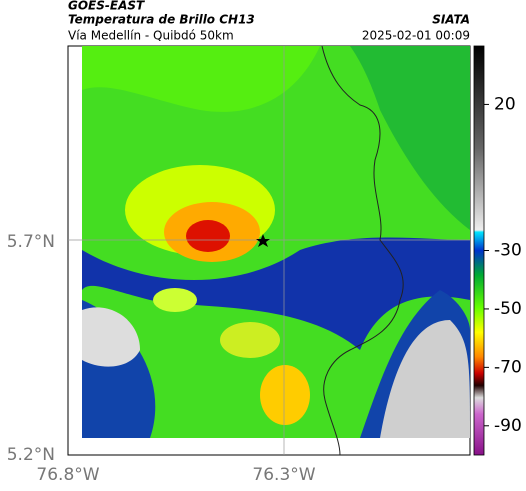 Image resolution: width=526 pixels, height=491 pixels. I want to click on lon-label: 76.3°W, so click(283, 475).